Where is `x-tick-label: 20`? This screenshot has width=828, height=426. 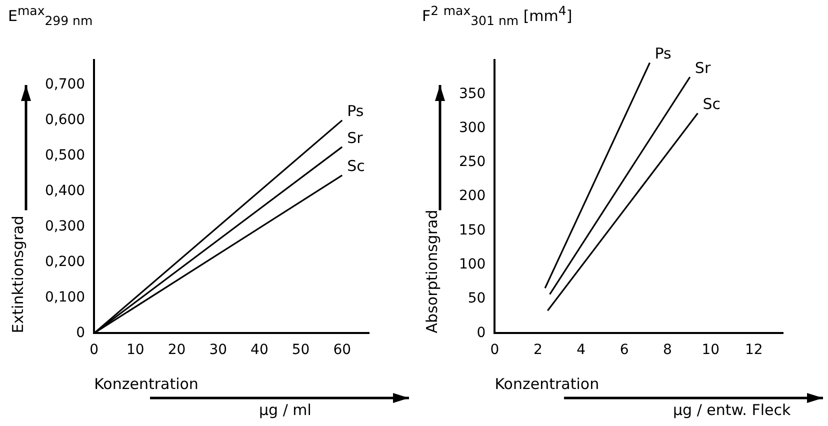 x-tick-label: 20 is located at coordinates (177, 350).